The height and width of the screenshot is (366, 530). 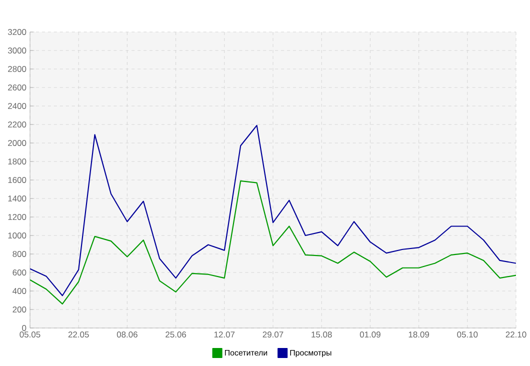 I want to click on y-tick-label: 2800, so click(x=17, y=69).